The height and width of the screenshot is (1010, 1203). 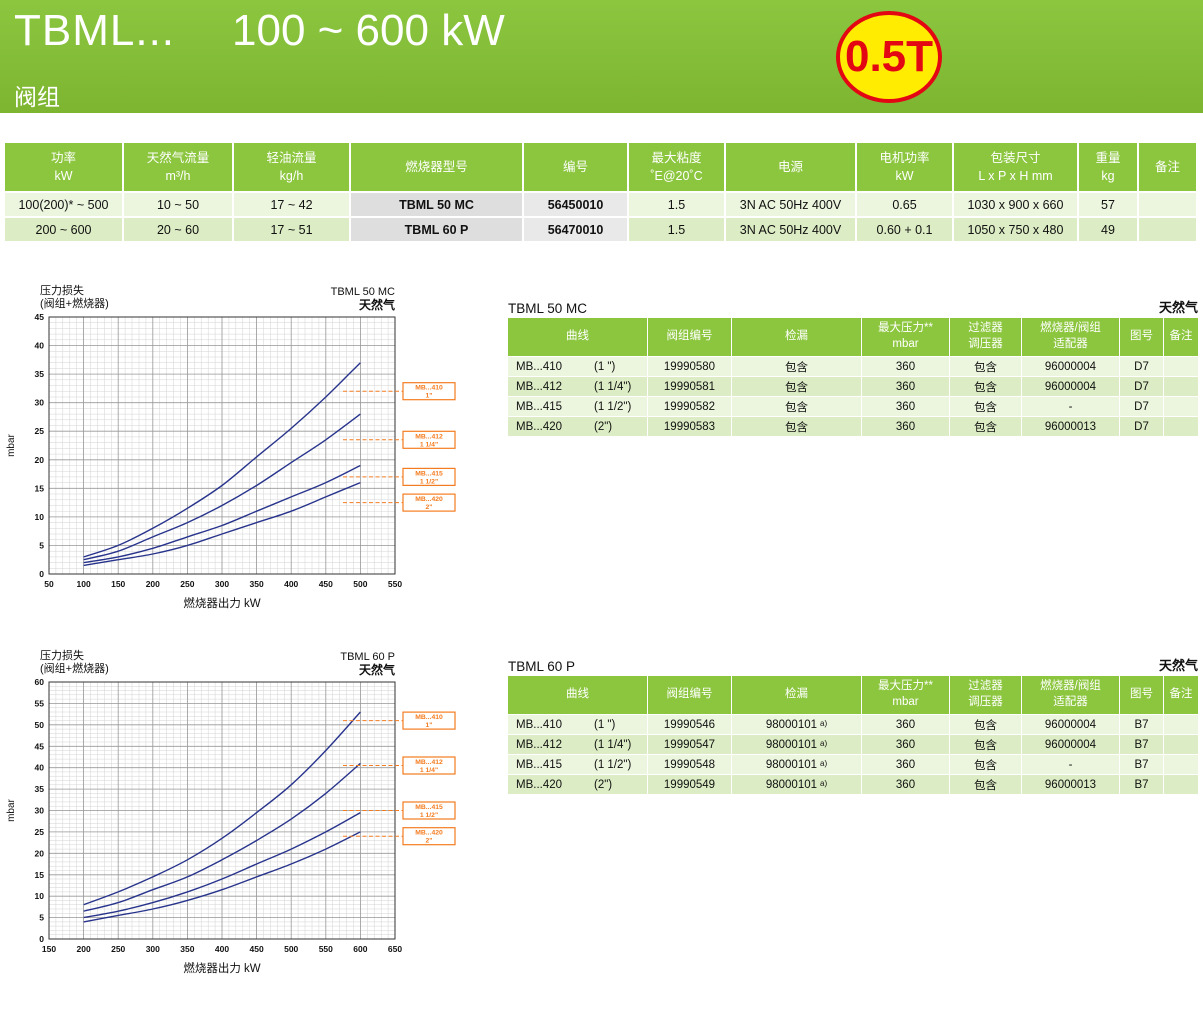 What do you see at coordinates (429, 481) in the screenshot?
I see `svg-text: 1 1/2"` at bounding box center [429, 481].